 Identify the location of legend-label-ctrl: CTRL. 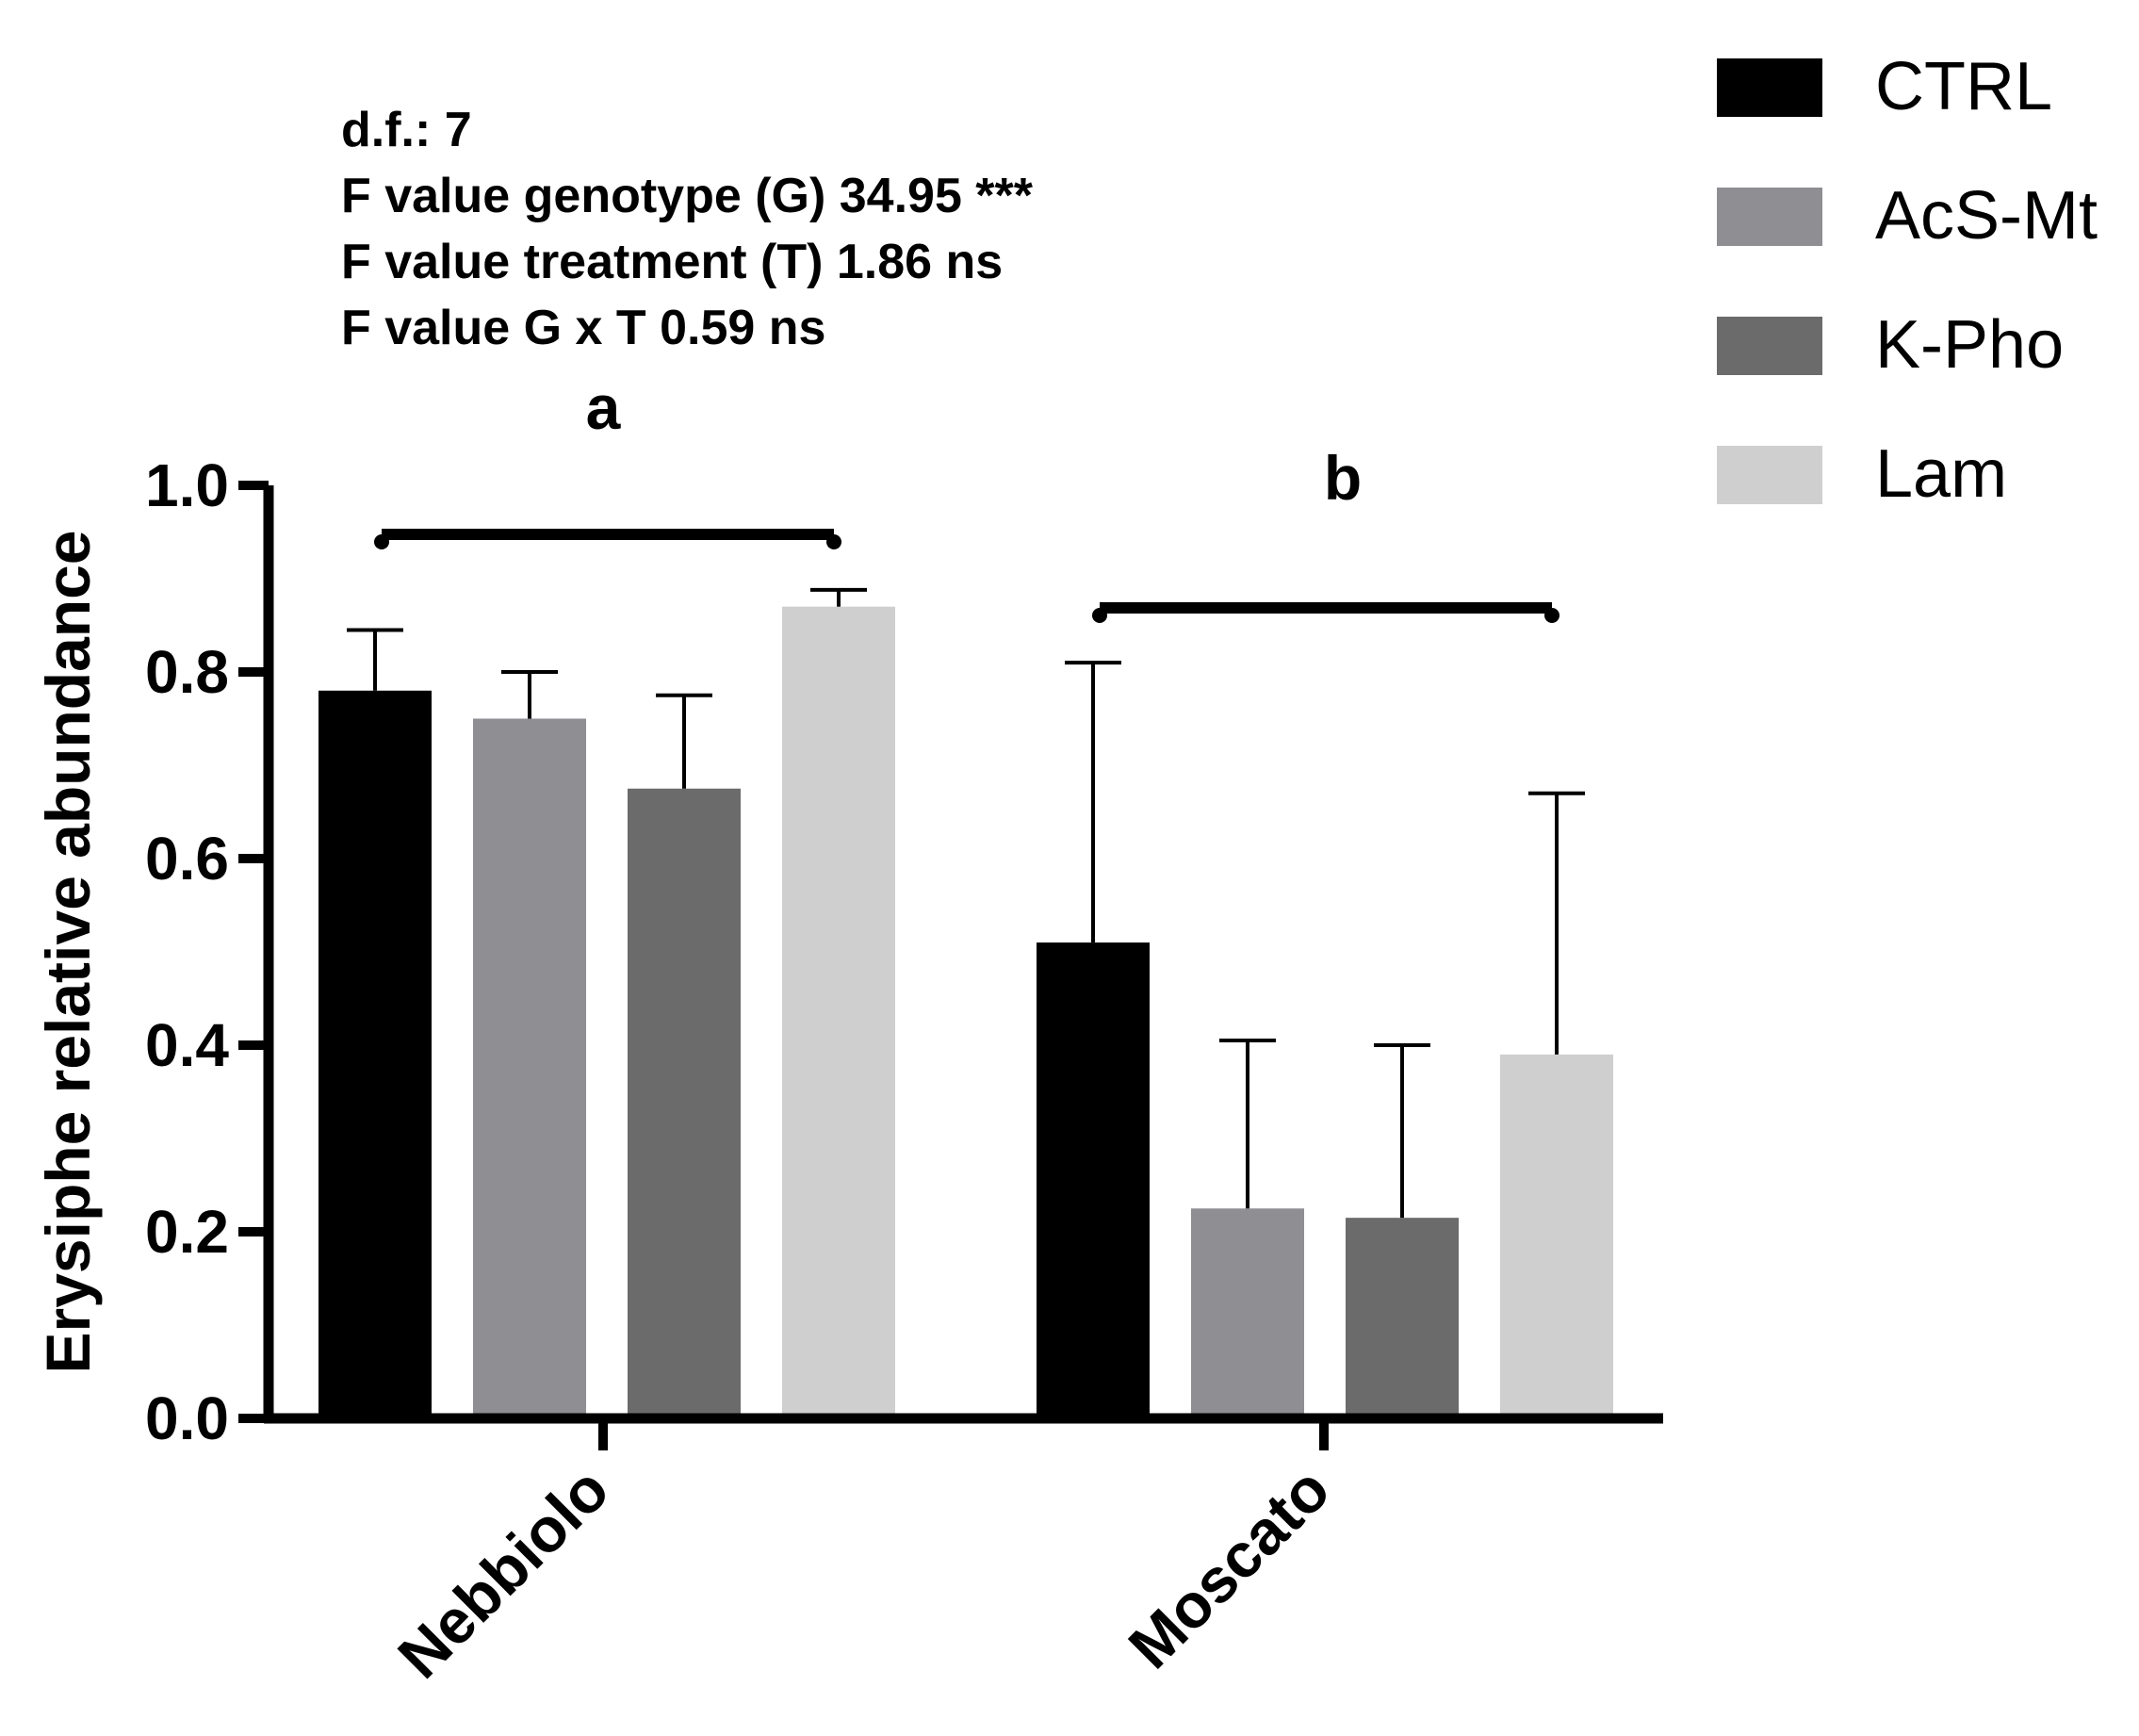
(1964, 86).